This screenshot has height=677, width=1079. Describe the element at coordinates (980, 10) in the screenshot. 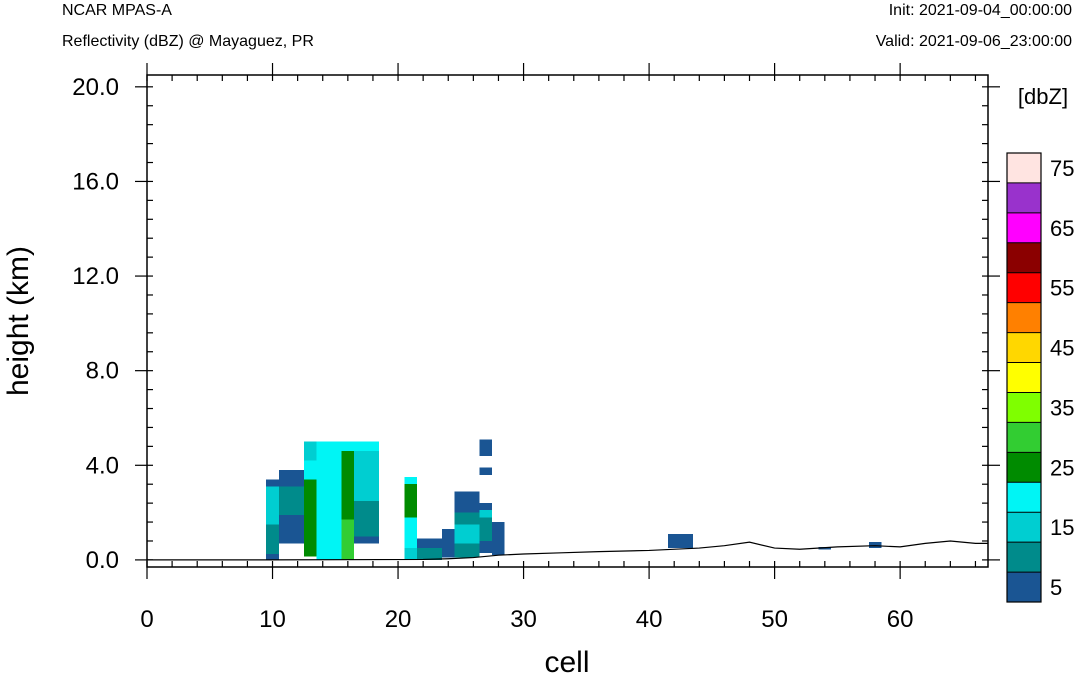

I see `init-time: Init: 2021-09-04_00:00:00` at that location.